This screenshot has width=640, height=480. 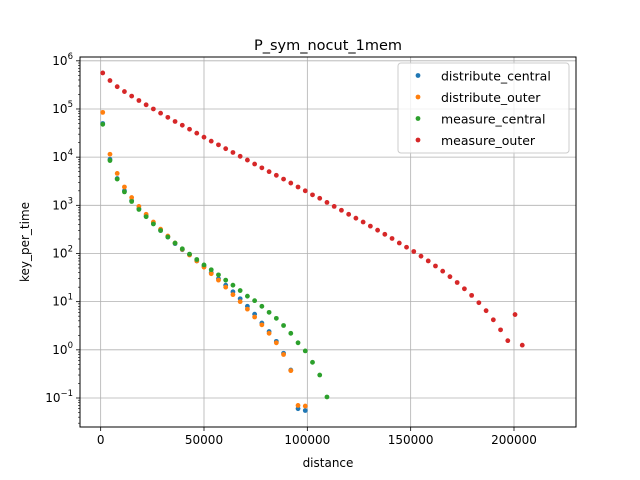 I want to click on legend-label: distribute_outer, so click(x=491, y=97).